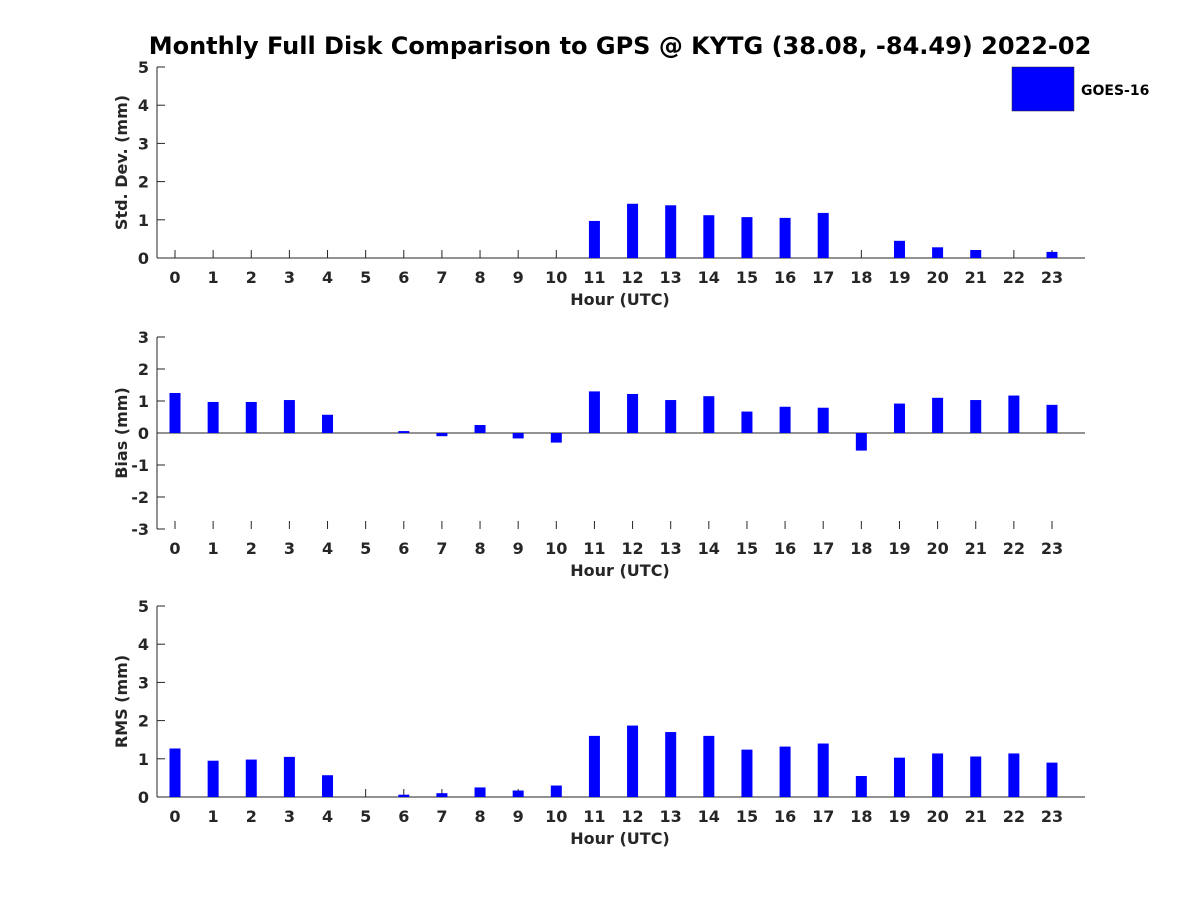 The height and width of the screenshot is (900, 1200). I want to click on rms-x-tick-label: 15, so click(747, 816).